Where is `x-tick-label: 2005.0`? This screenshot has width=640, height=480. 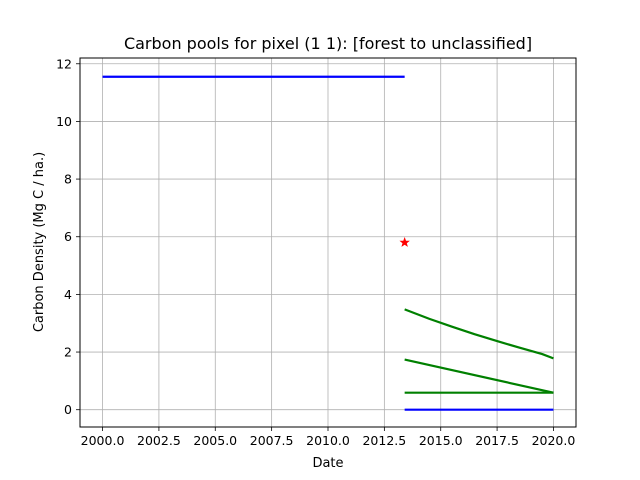
x-tick-label: 2005.0 is located at coordinates (215, 440).